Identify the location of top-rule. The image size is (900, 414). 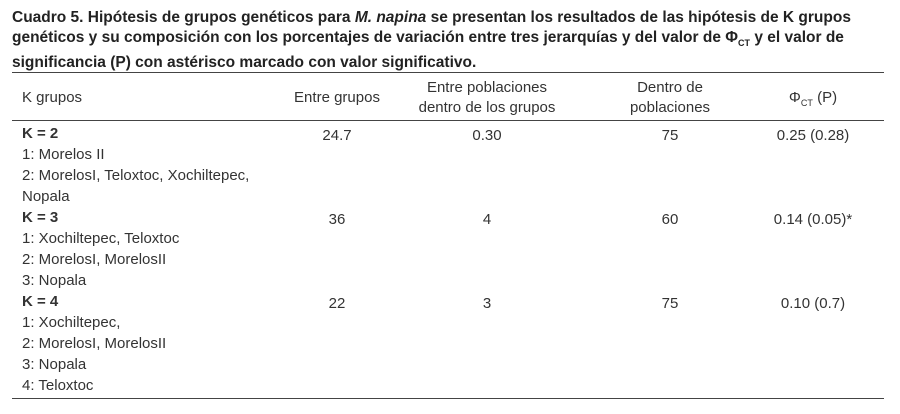
(448, 72).